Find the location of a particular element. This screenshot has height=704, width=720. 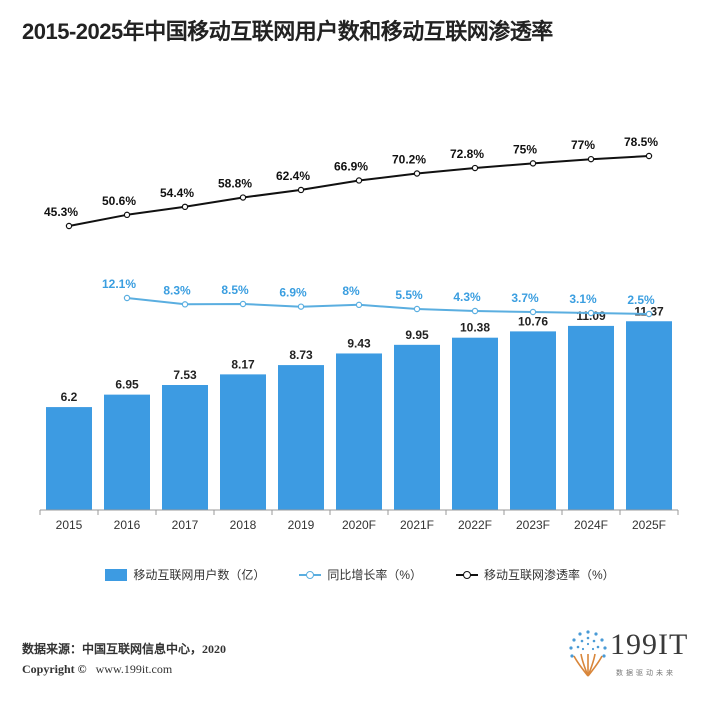

penetration-label: 78.5% is located at coordinates (641, 142).